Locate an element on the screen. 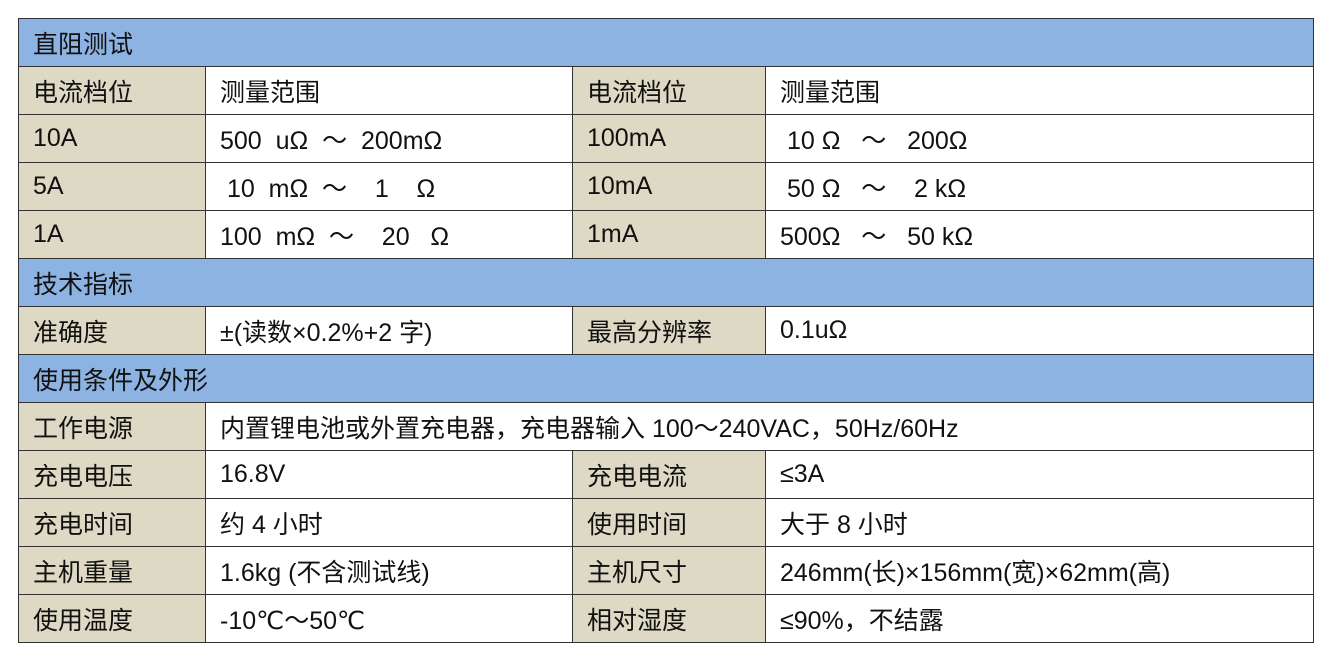  table-row: 使用温度 -10℃～50℃ 相对湿度 ≤90%，不结露 is located at coordinates (666, 618).